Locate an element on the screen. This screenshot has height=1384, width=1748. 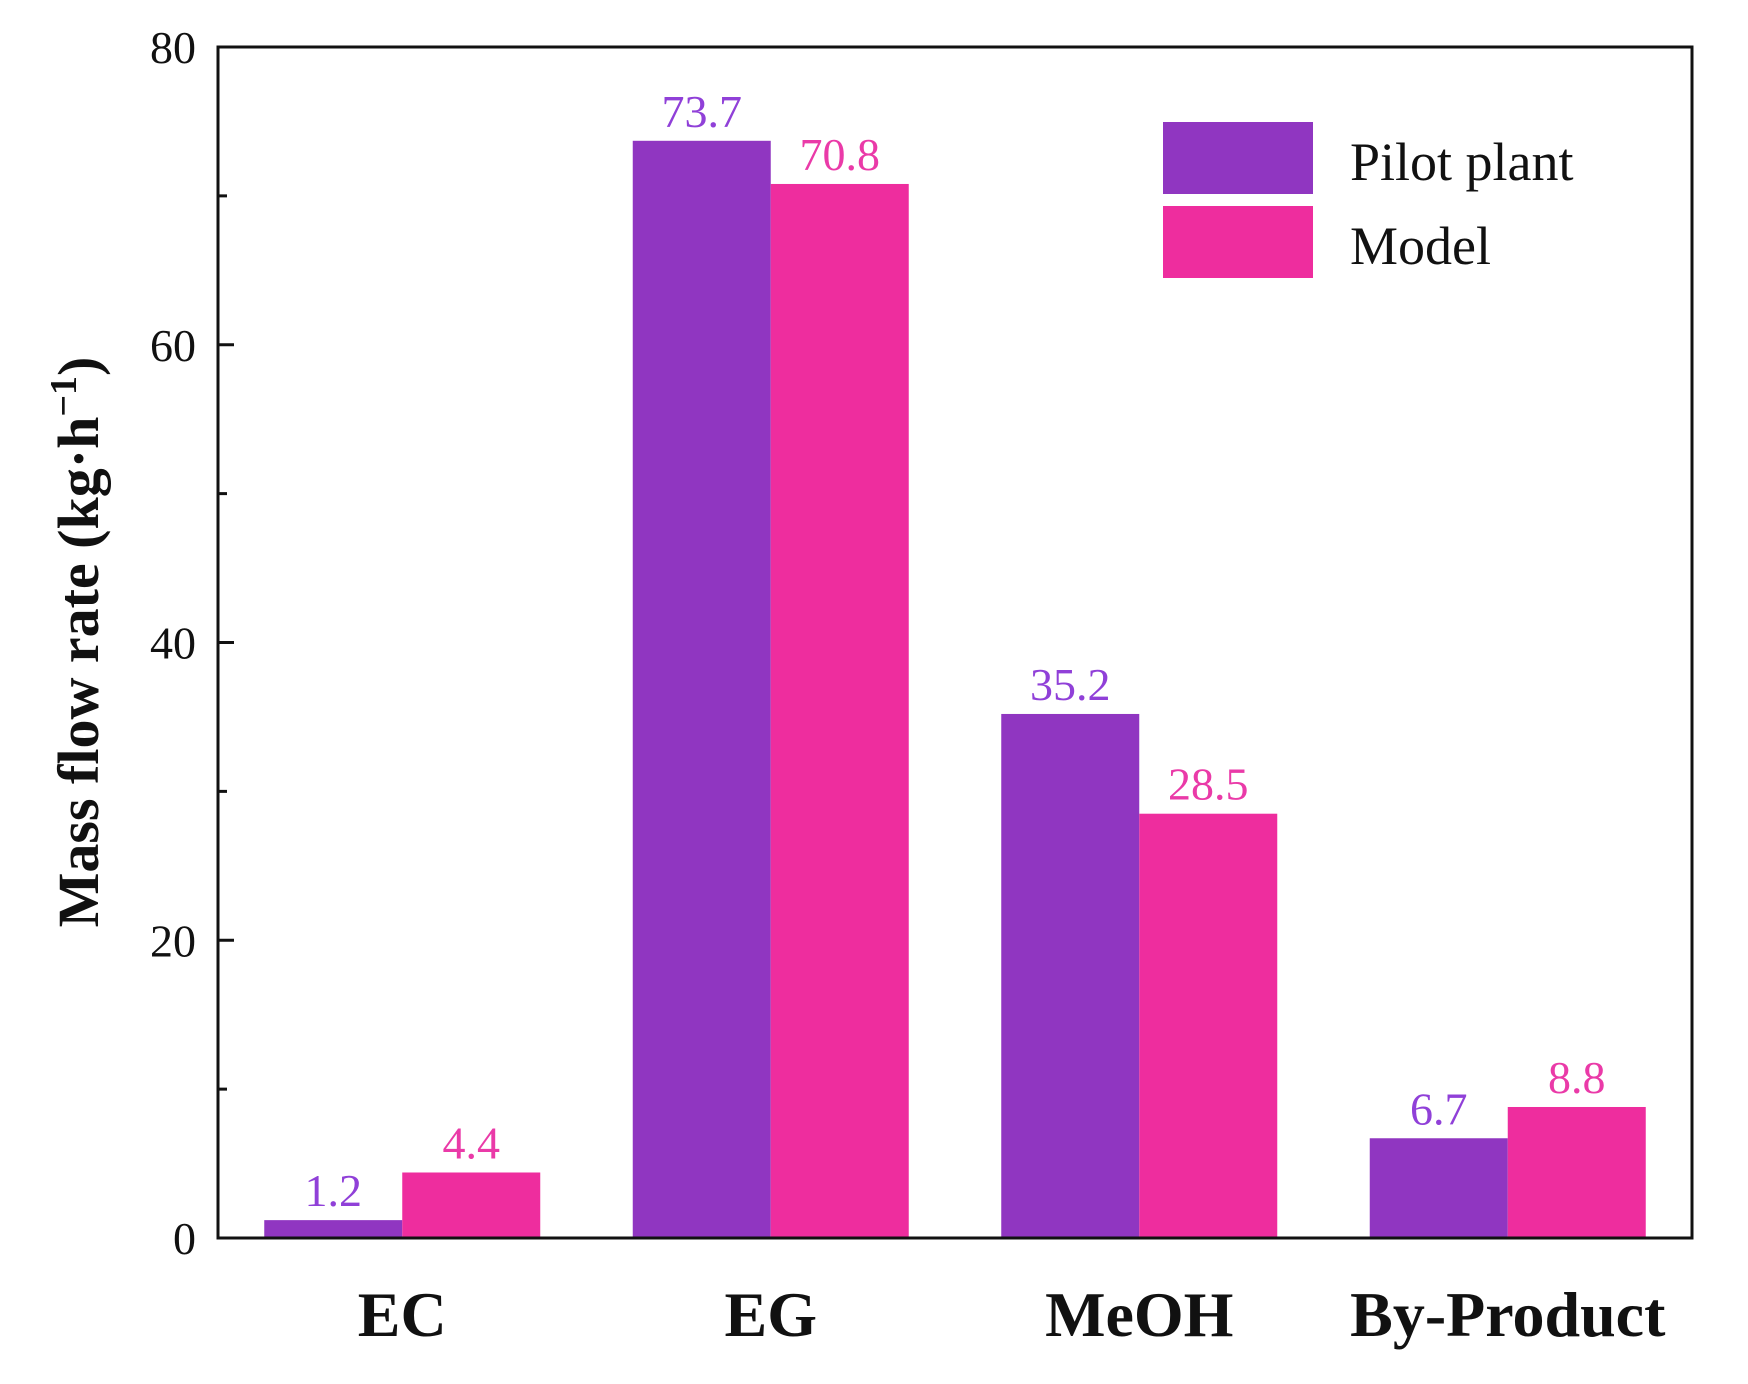
bar-by-product-model is located at coordinates (1576, 1172).